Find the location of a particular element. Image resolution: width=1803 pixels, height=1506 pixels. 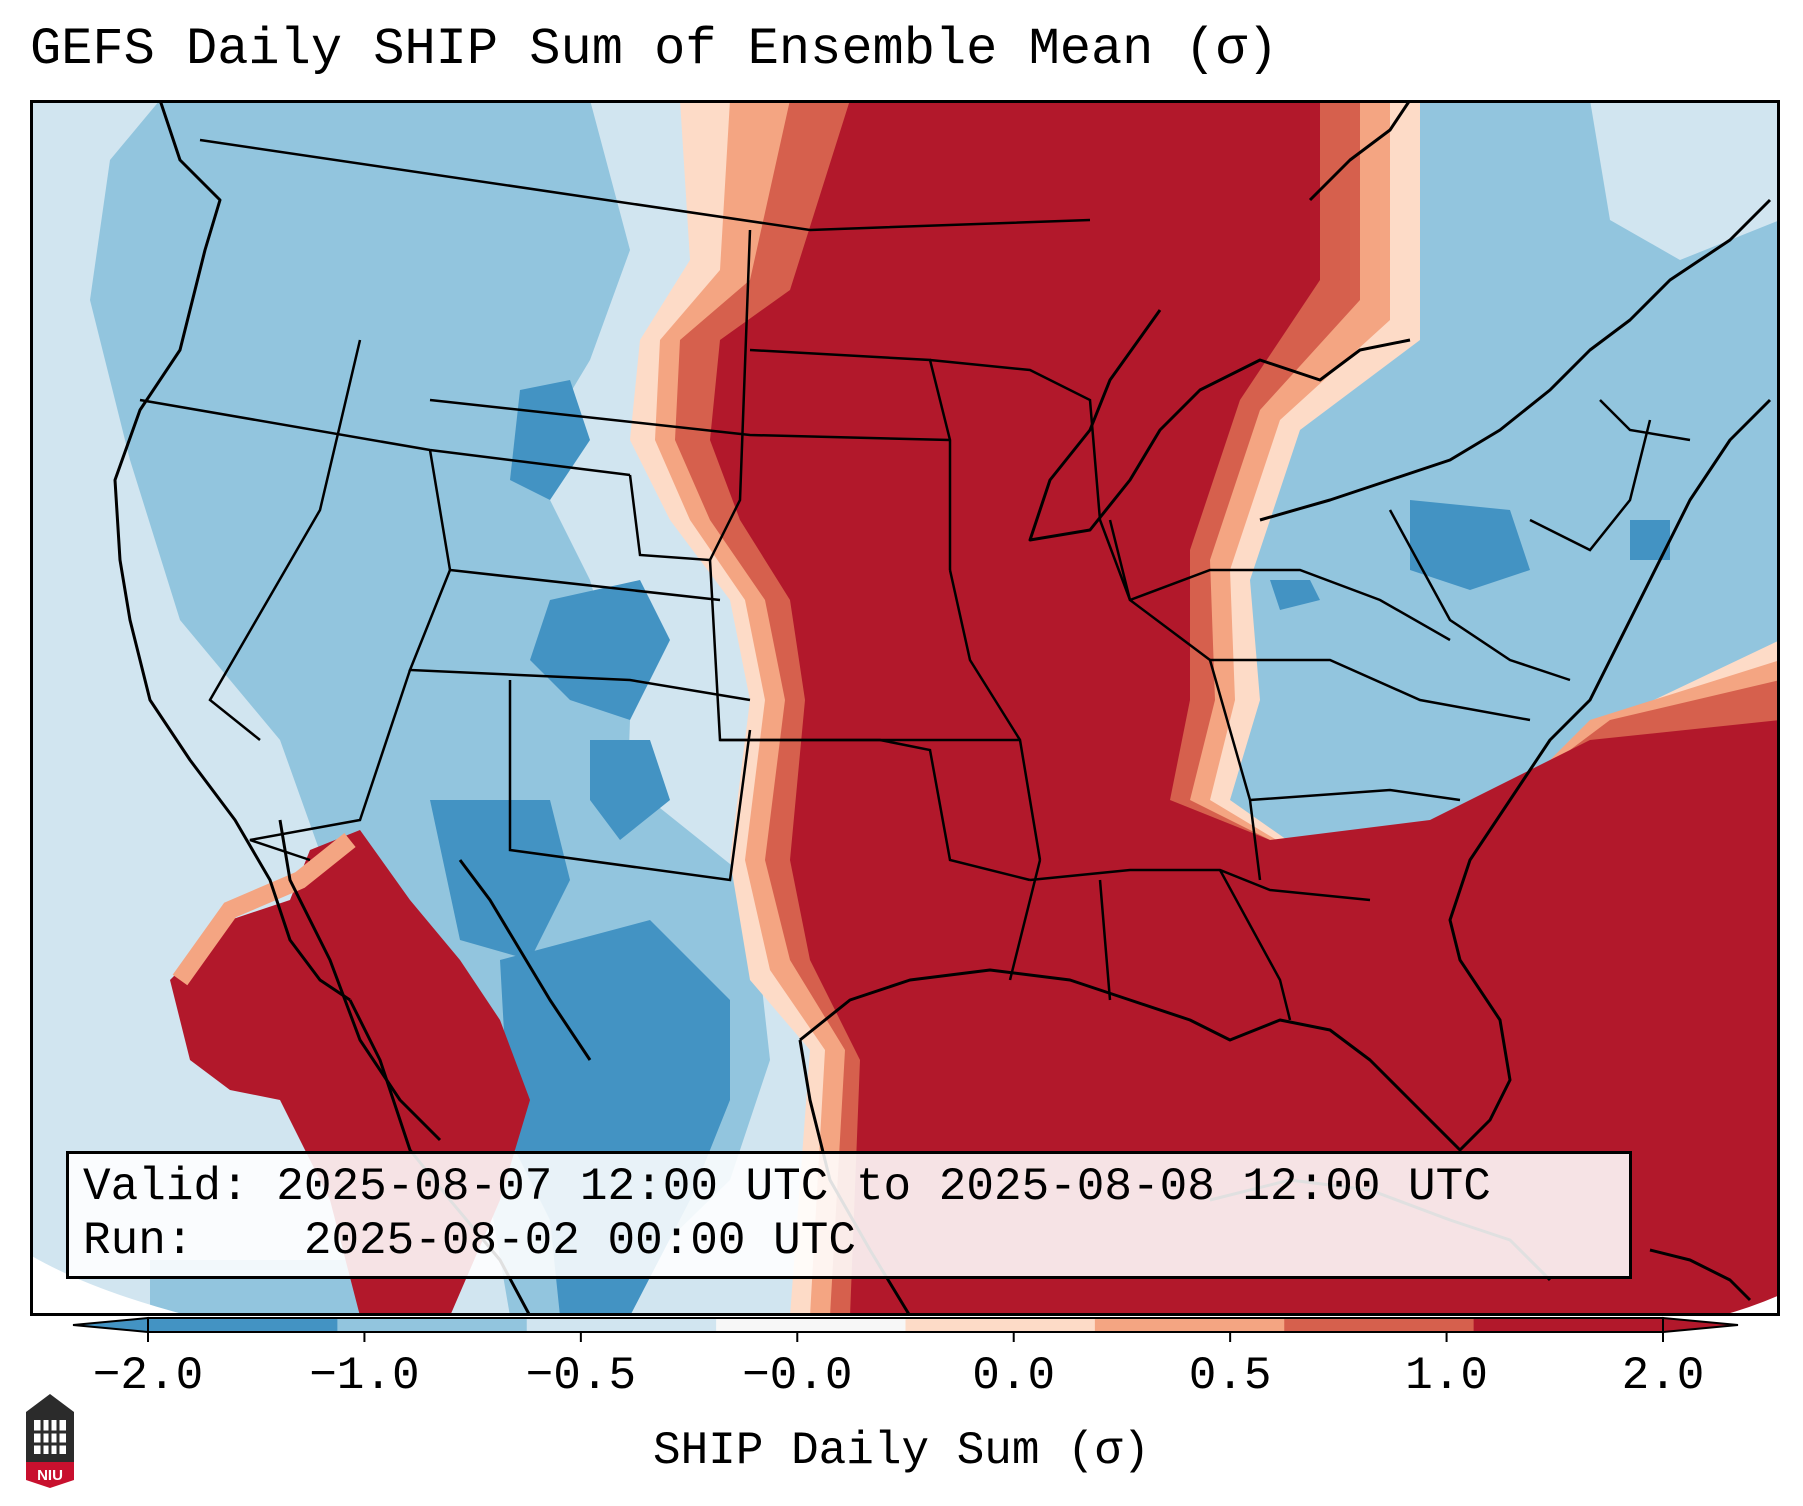

colorbar-tick-label: −0.0 is located at coordinates (797, 1376).